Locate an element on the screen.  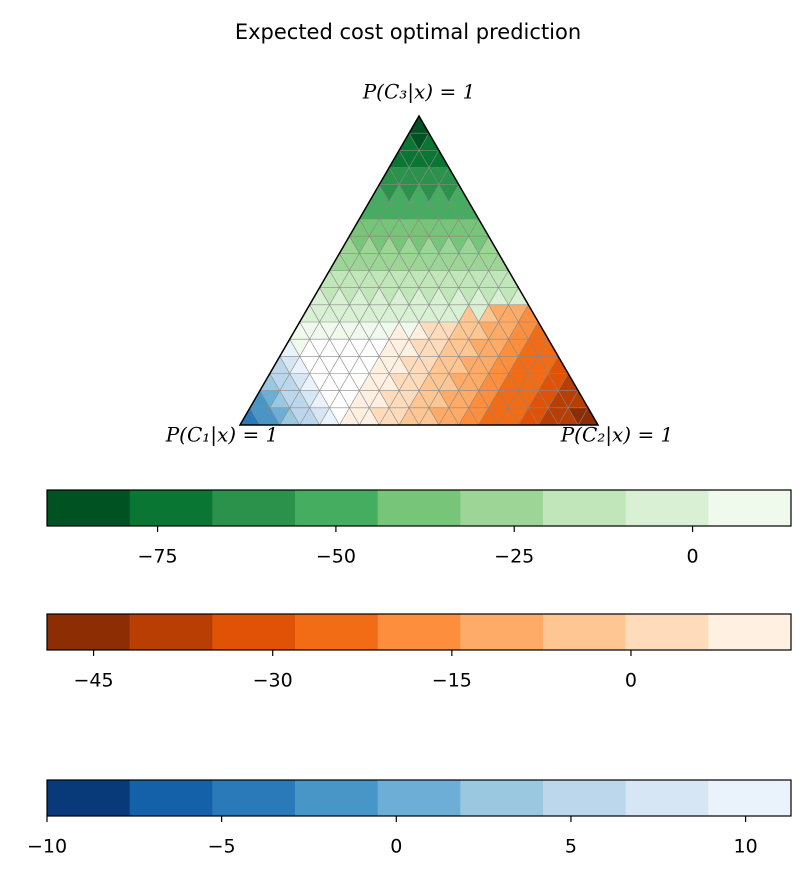
colorbar-tick-label: −50 is located at coordinates (336, 557).